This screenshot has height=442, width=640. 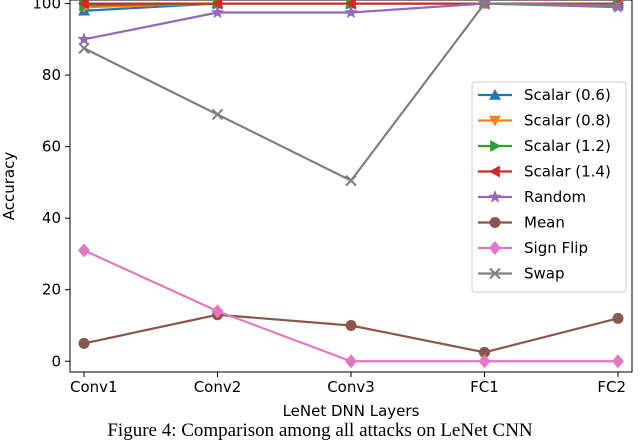 What do you see at coordinates (521, 274) in the screenshot?
I see `legend-item: Swap` at bounding box center [521, 274].